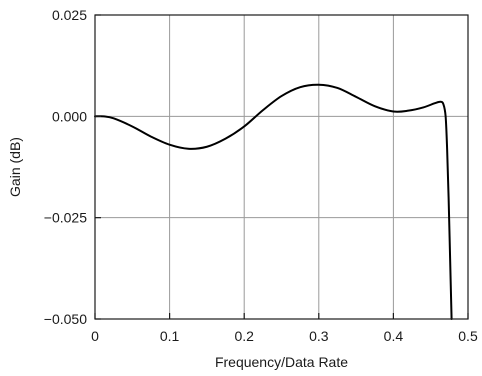 This screenshot has width=482, height=376. What do you see at coordinates (69, 116) in the screenshot?
I see `y-tick-label: 0.000` at bounding box center [69, 116].